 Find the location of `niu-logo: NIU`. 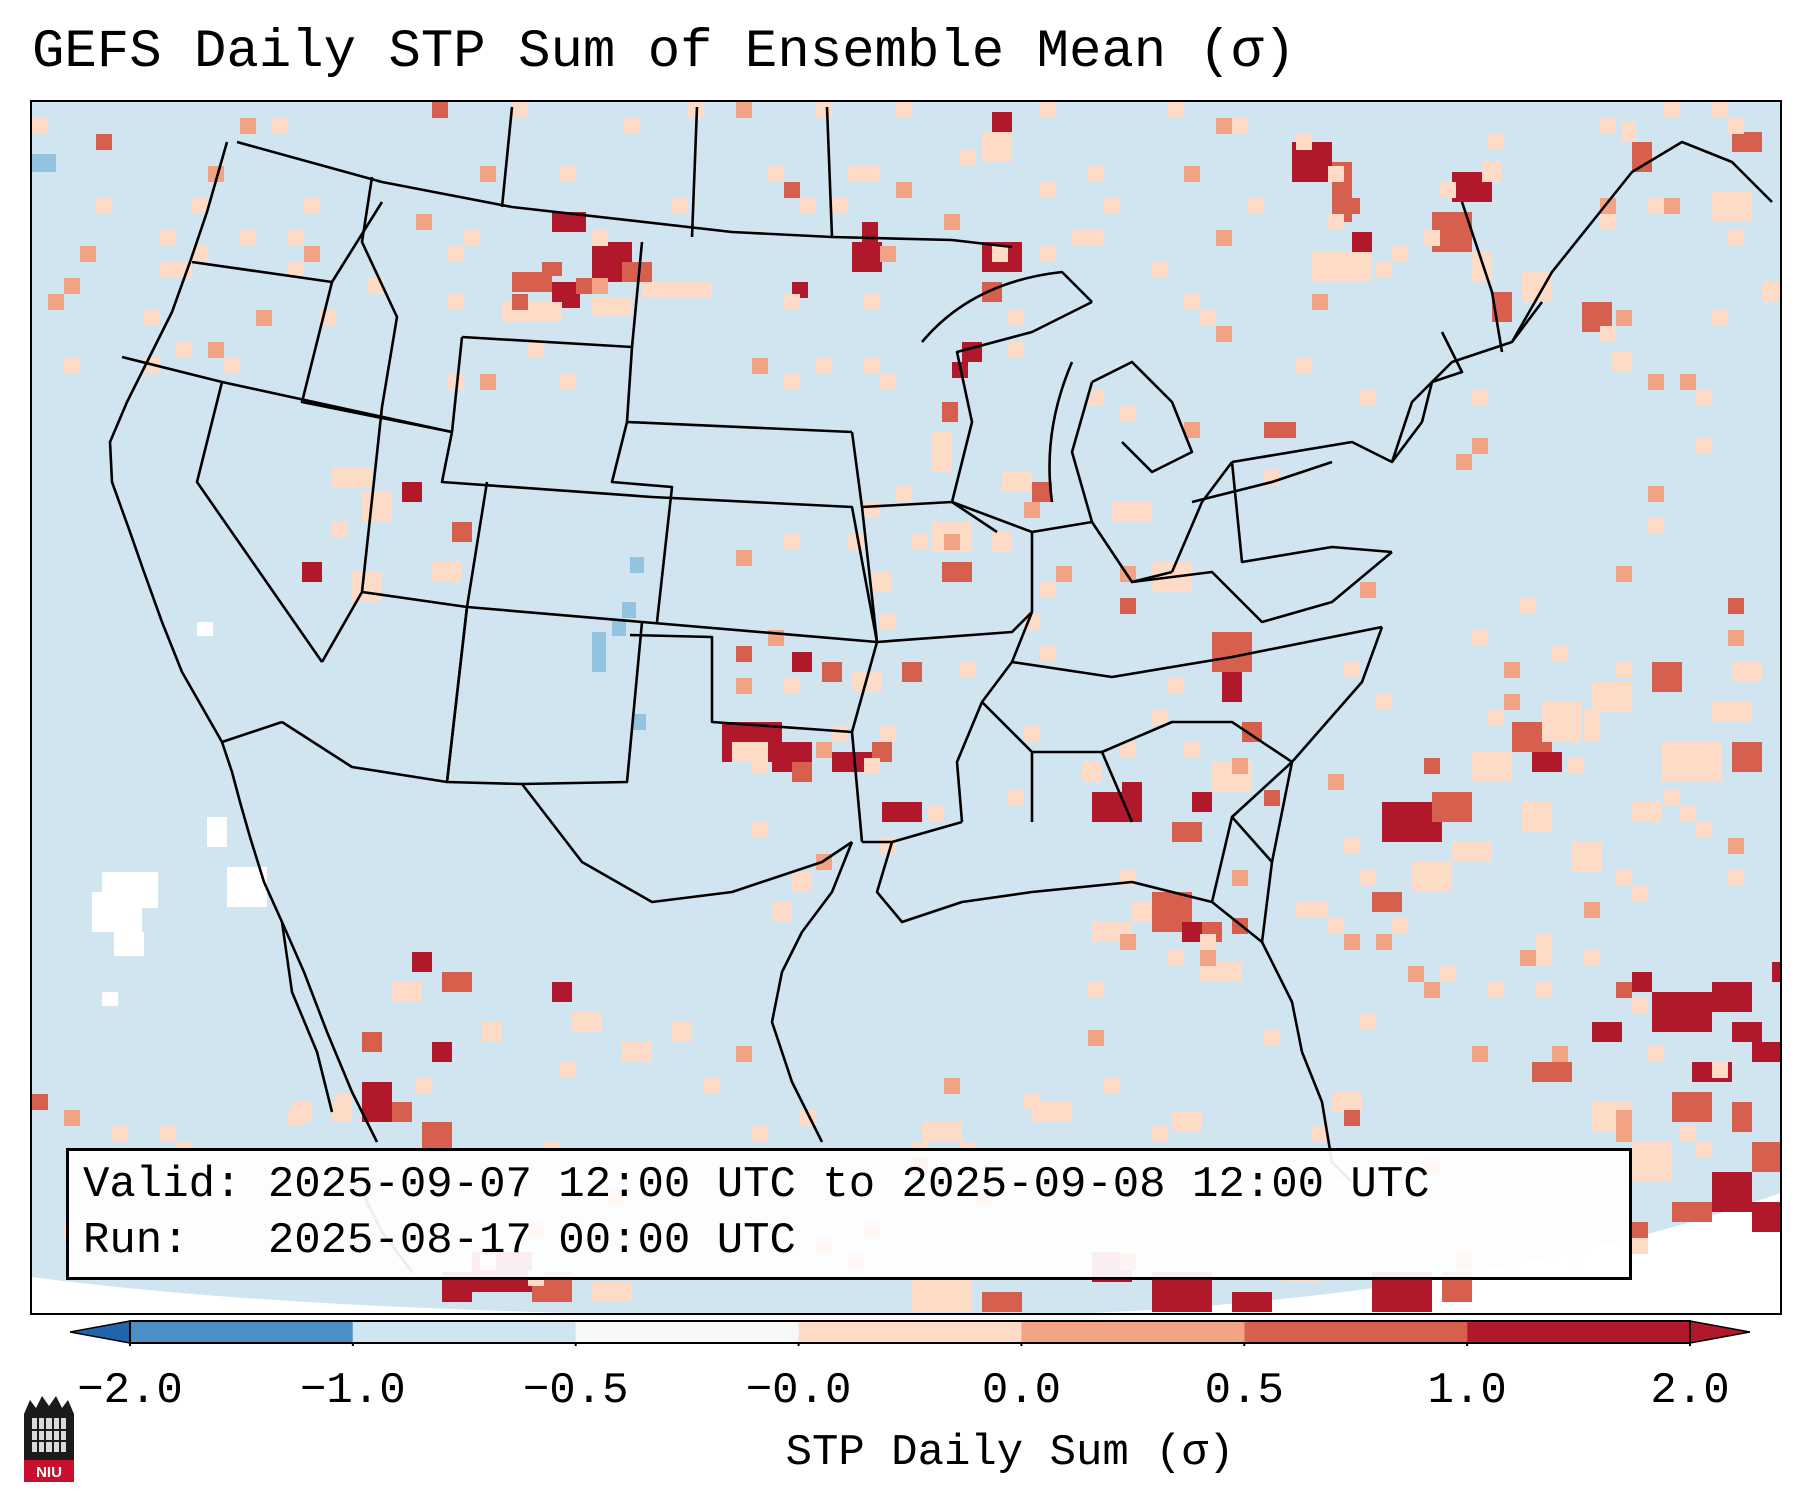

niu-logo: NIU is located at coordinates (49, 1439).